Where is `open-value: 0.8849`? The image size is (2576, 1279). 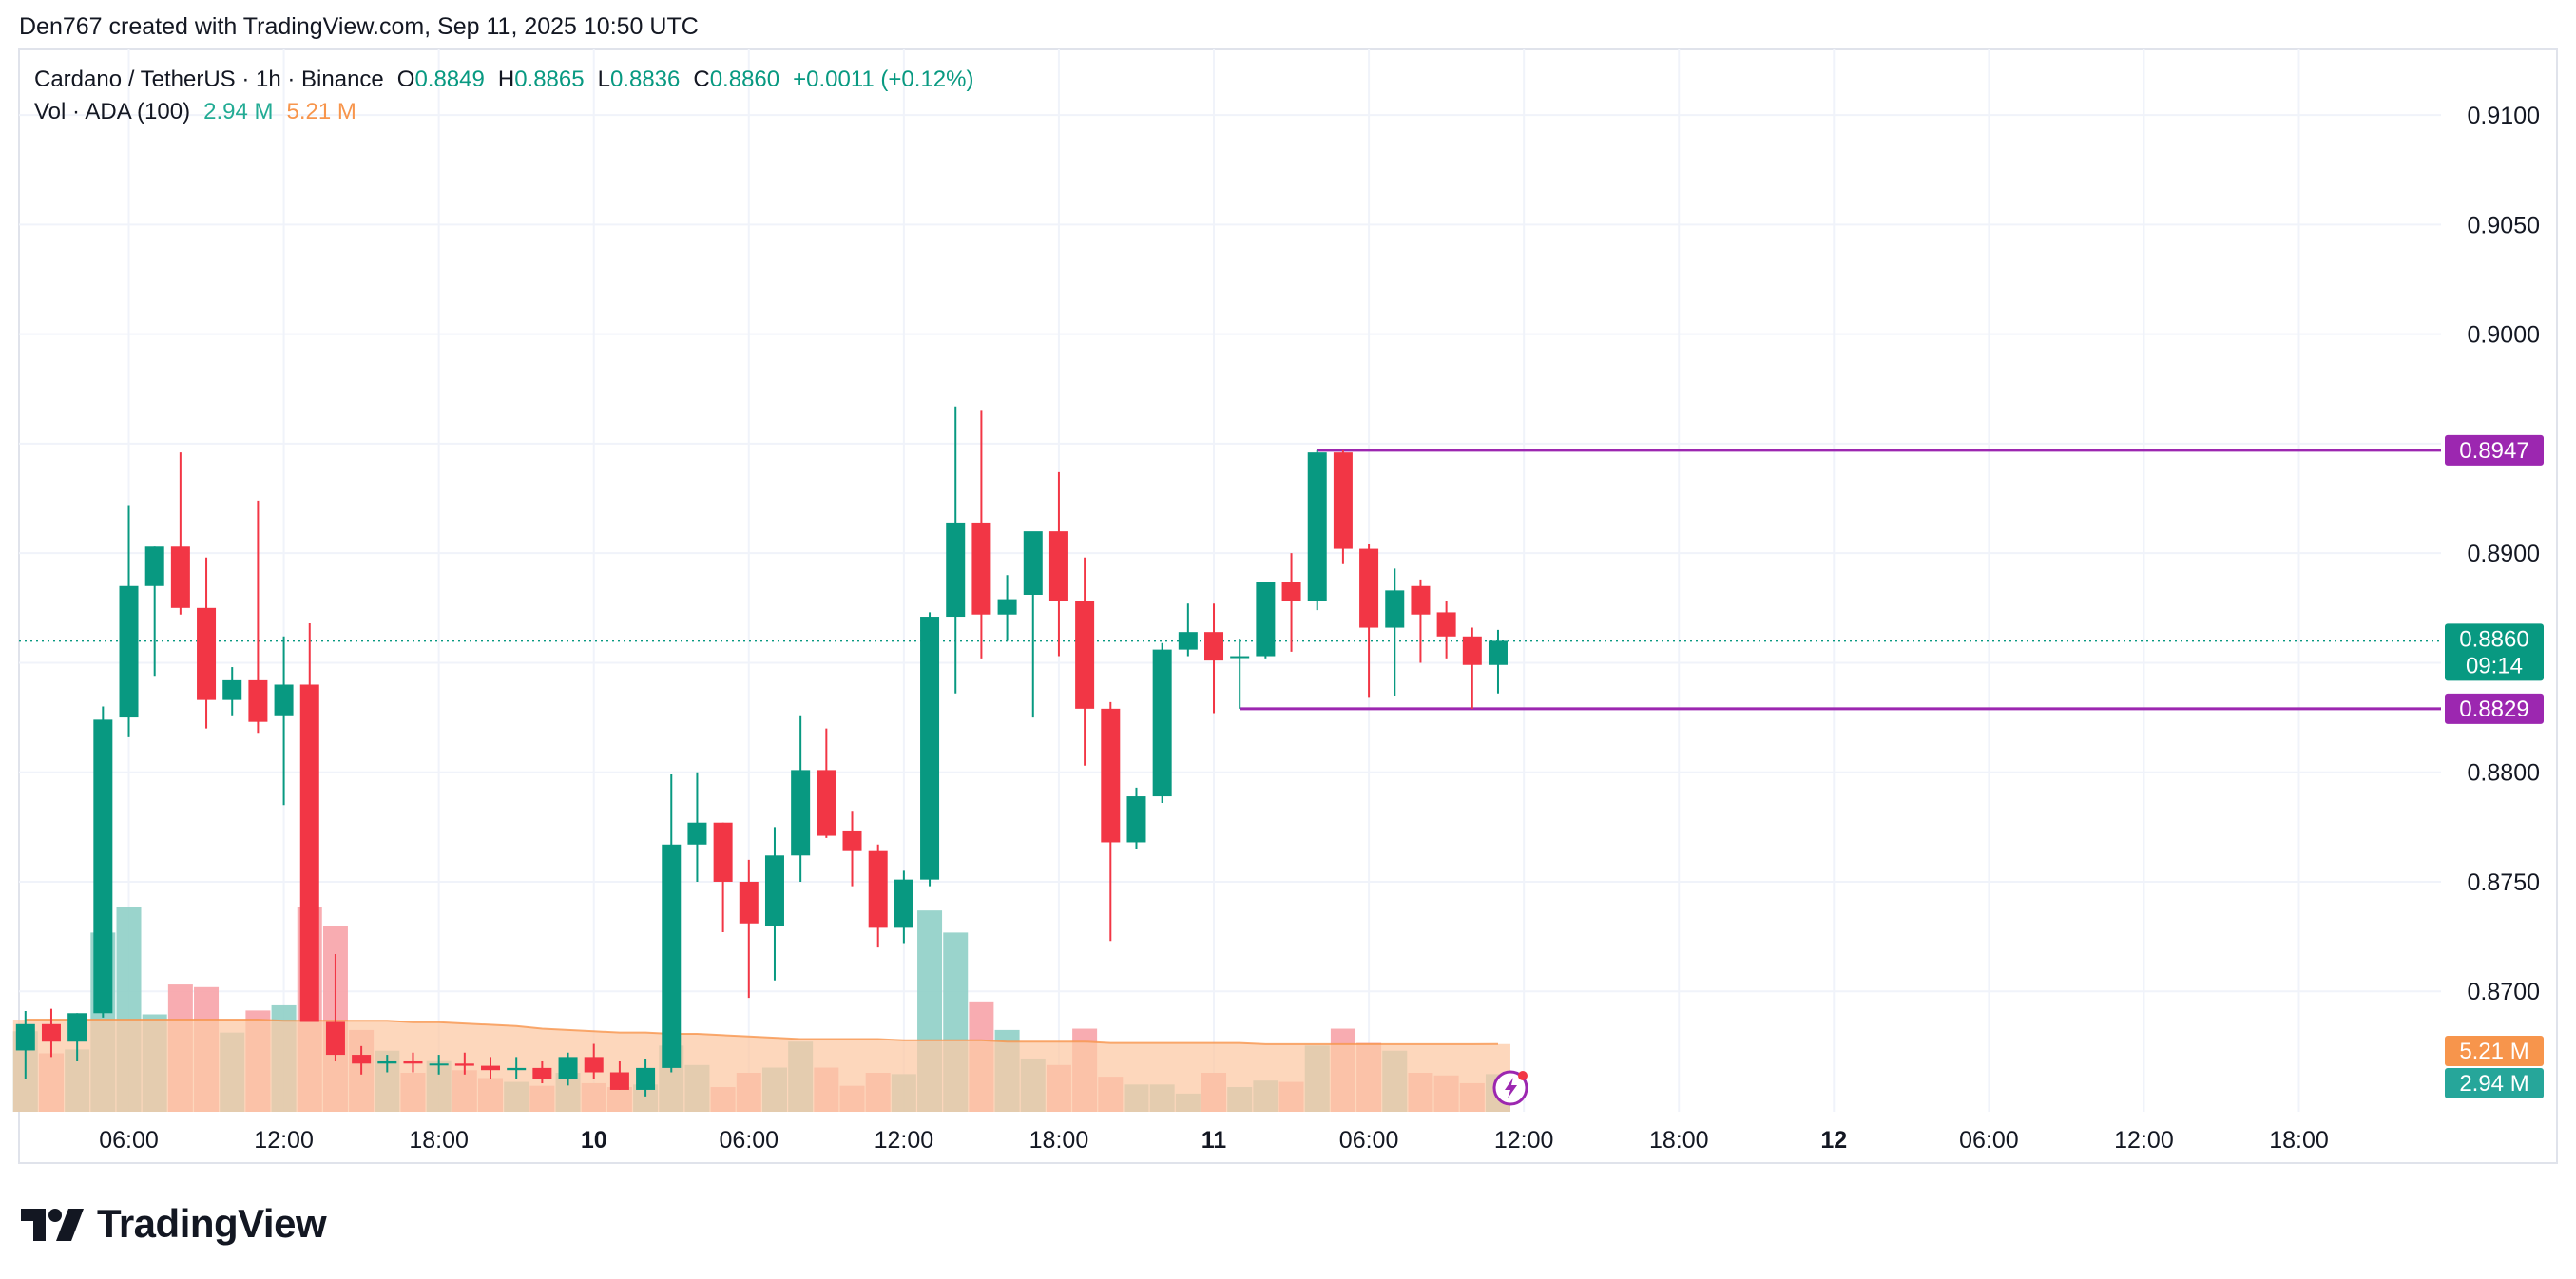
open-value: 0.8849 is located at coordinates (450, 79).